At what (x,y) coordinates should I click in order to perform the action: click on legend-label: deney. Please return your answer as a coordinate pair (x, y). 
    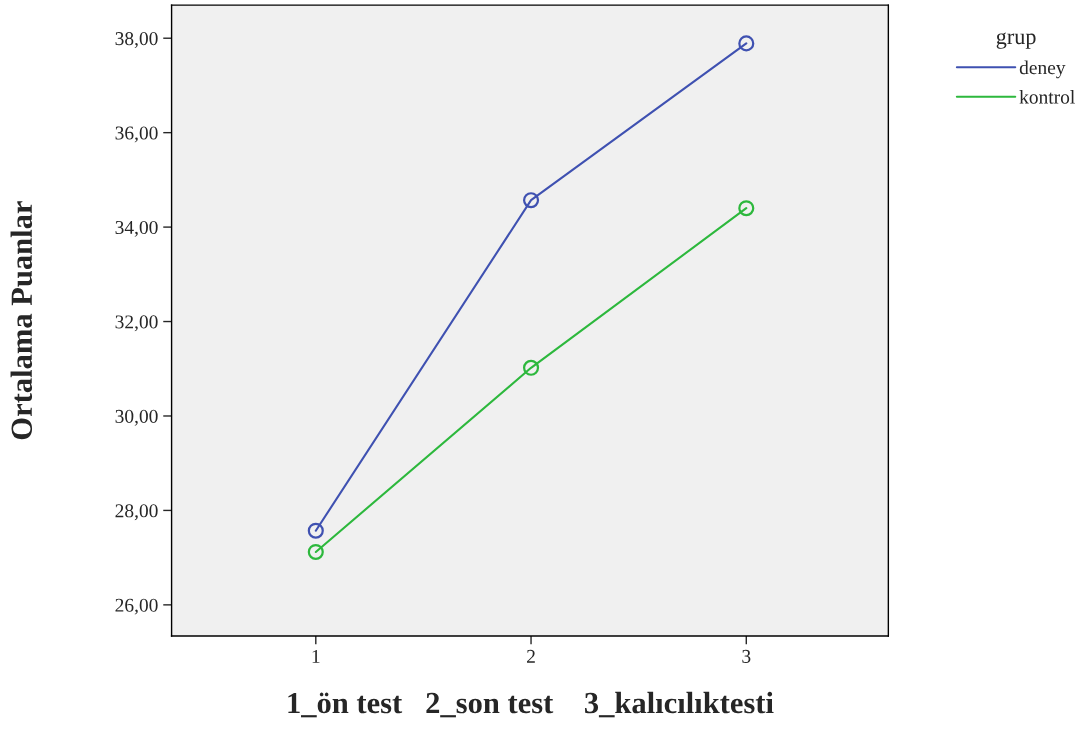
    Looking at the image, I should click on (1042, 69).